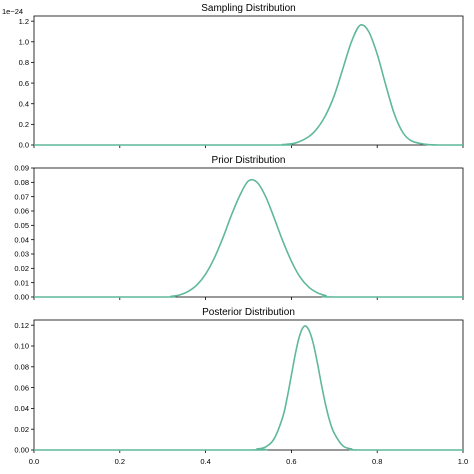 This screenshot has height=474, width=474. What do you see at coordinates (463, 461) in the screenshot?
I see `x-tick-label: 1.0` at bounding box center [463, 461].